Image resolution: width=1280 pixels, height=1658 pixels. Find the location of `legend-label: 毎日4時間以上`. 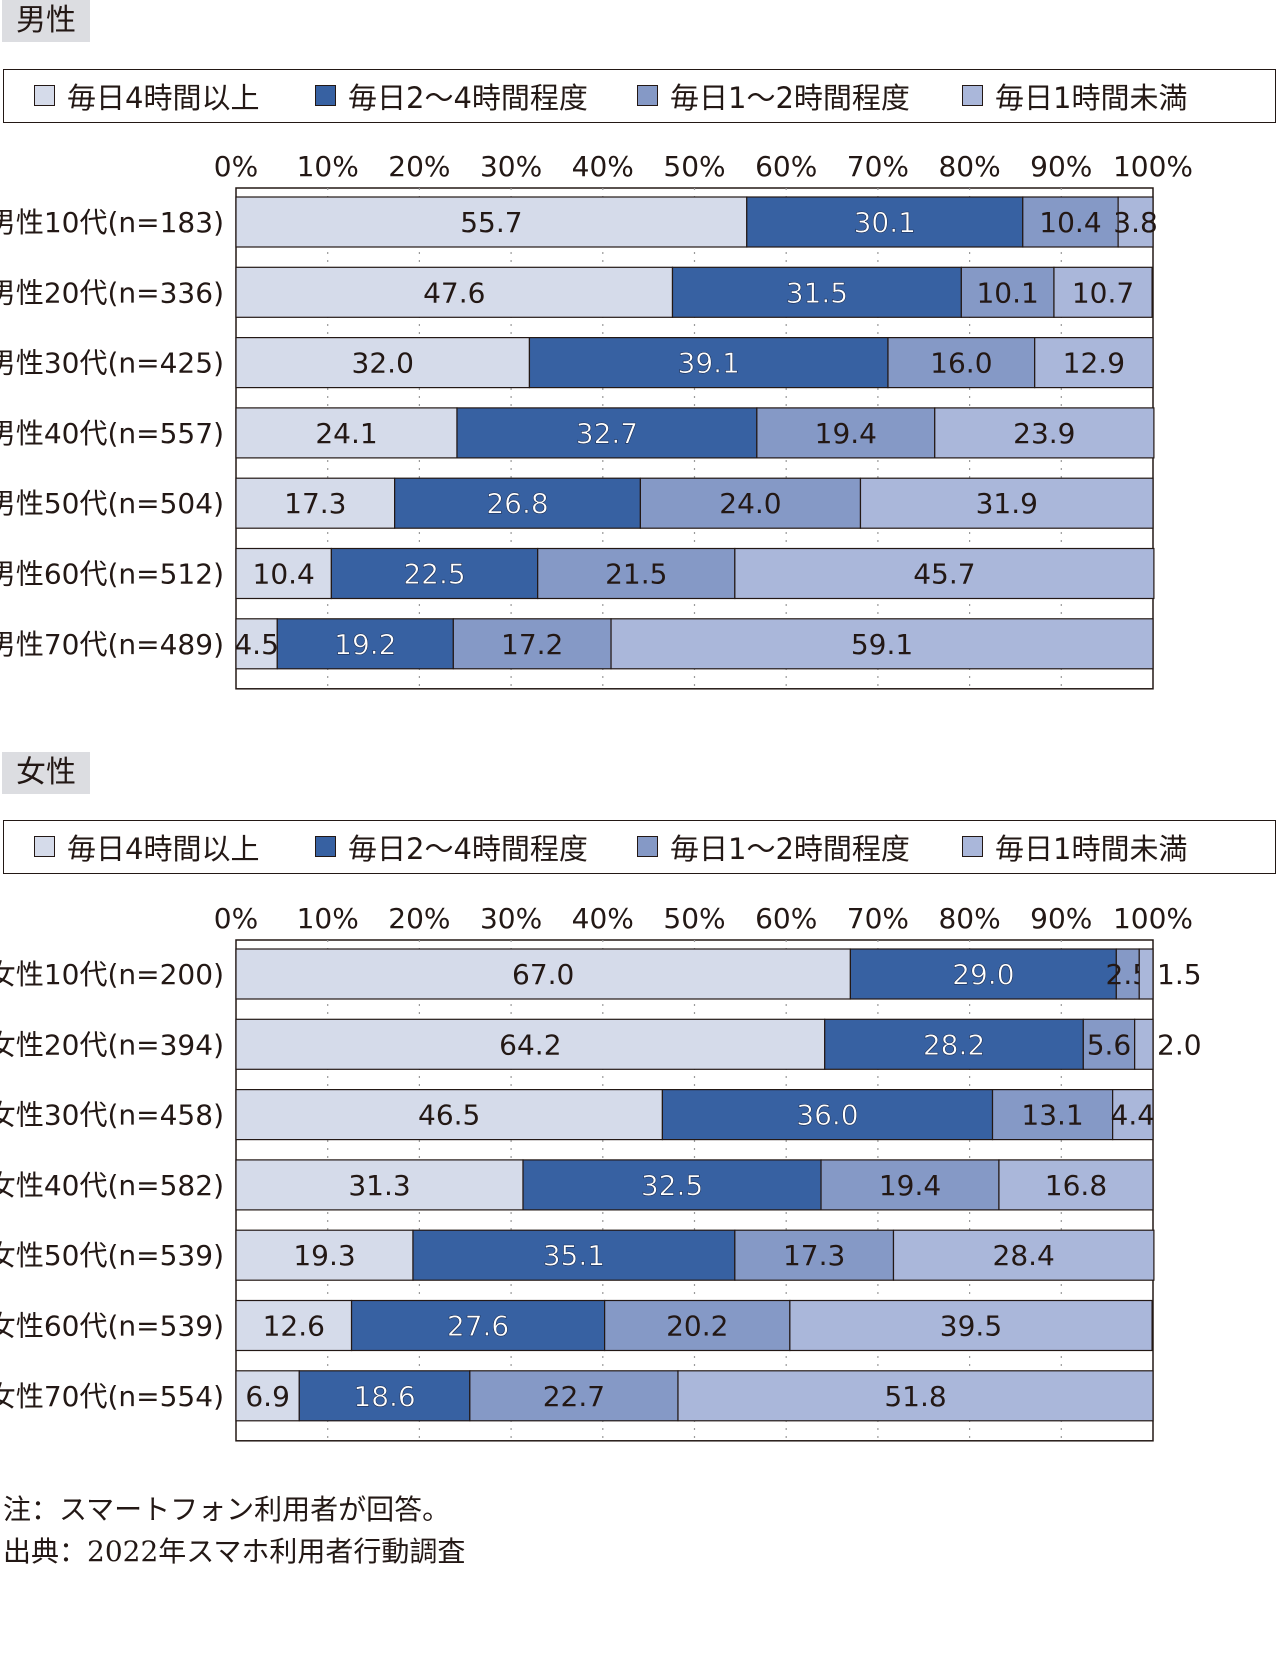

legend-label: 毎日4時間以上 is located at coordinates (163, 97).